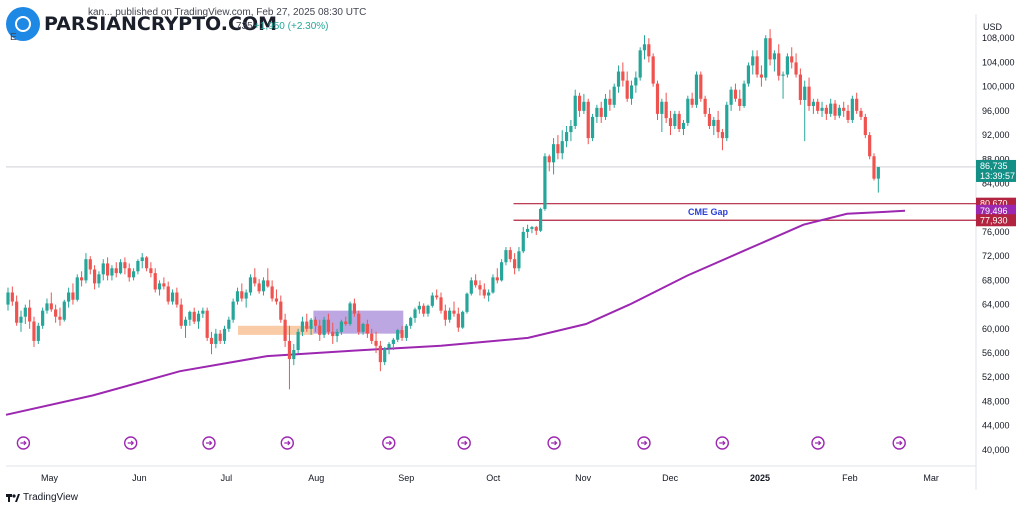 The image size is (1024, 509). Describe the element at coordinates (996, 450) in the screenshot. I see `y-tick-label: 40,000` at that location.